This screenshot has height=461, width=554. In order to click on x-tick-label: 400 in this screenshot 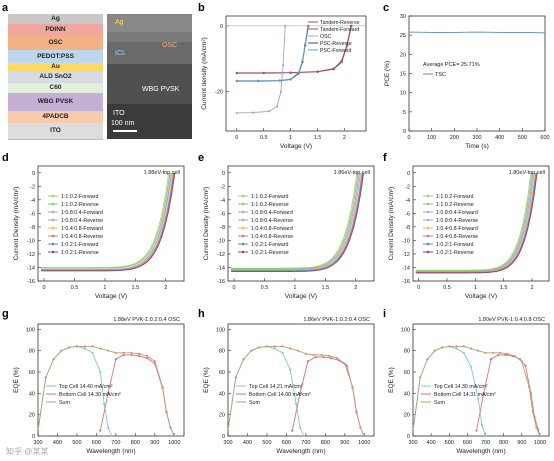, I will do `click(431, 443)`.